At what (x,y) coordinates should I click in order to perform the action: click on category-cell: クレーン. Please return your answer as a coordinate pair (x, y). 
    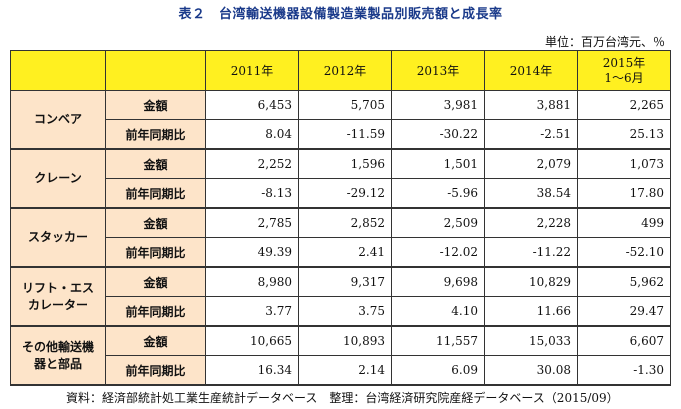
    Looking at the image, I should click on (58, 178).